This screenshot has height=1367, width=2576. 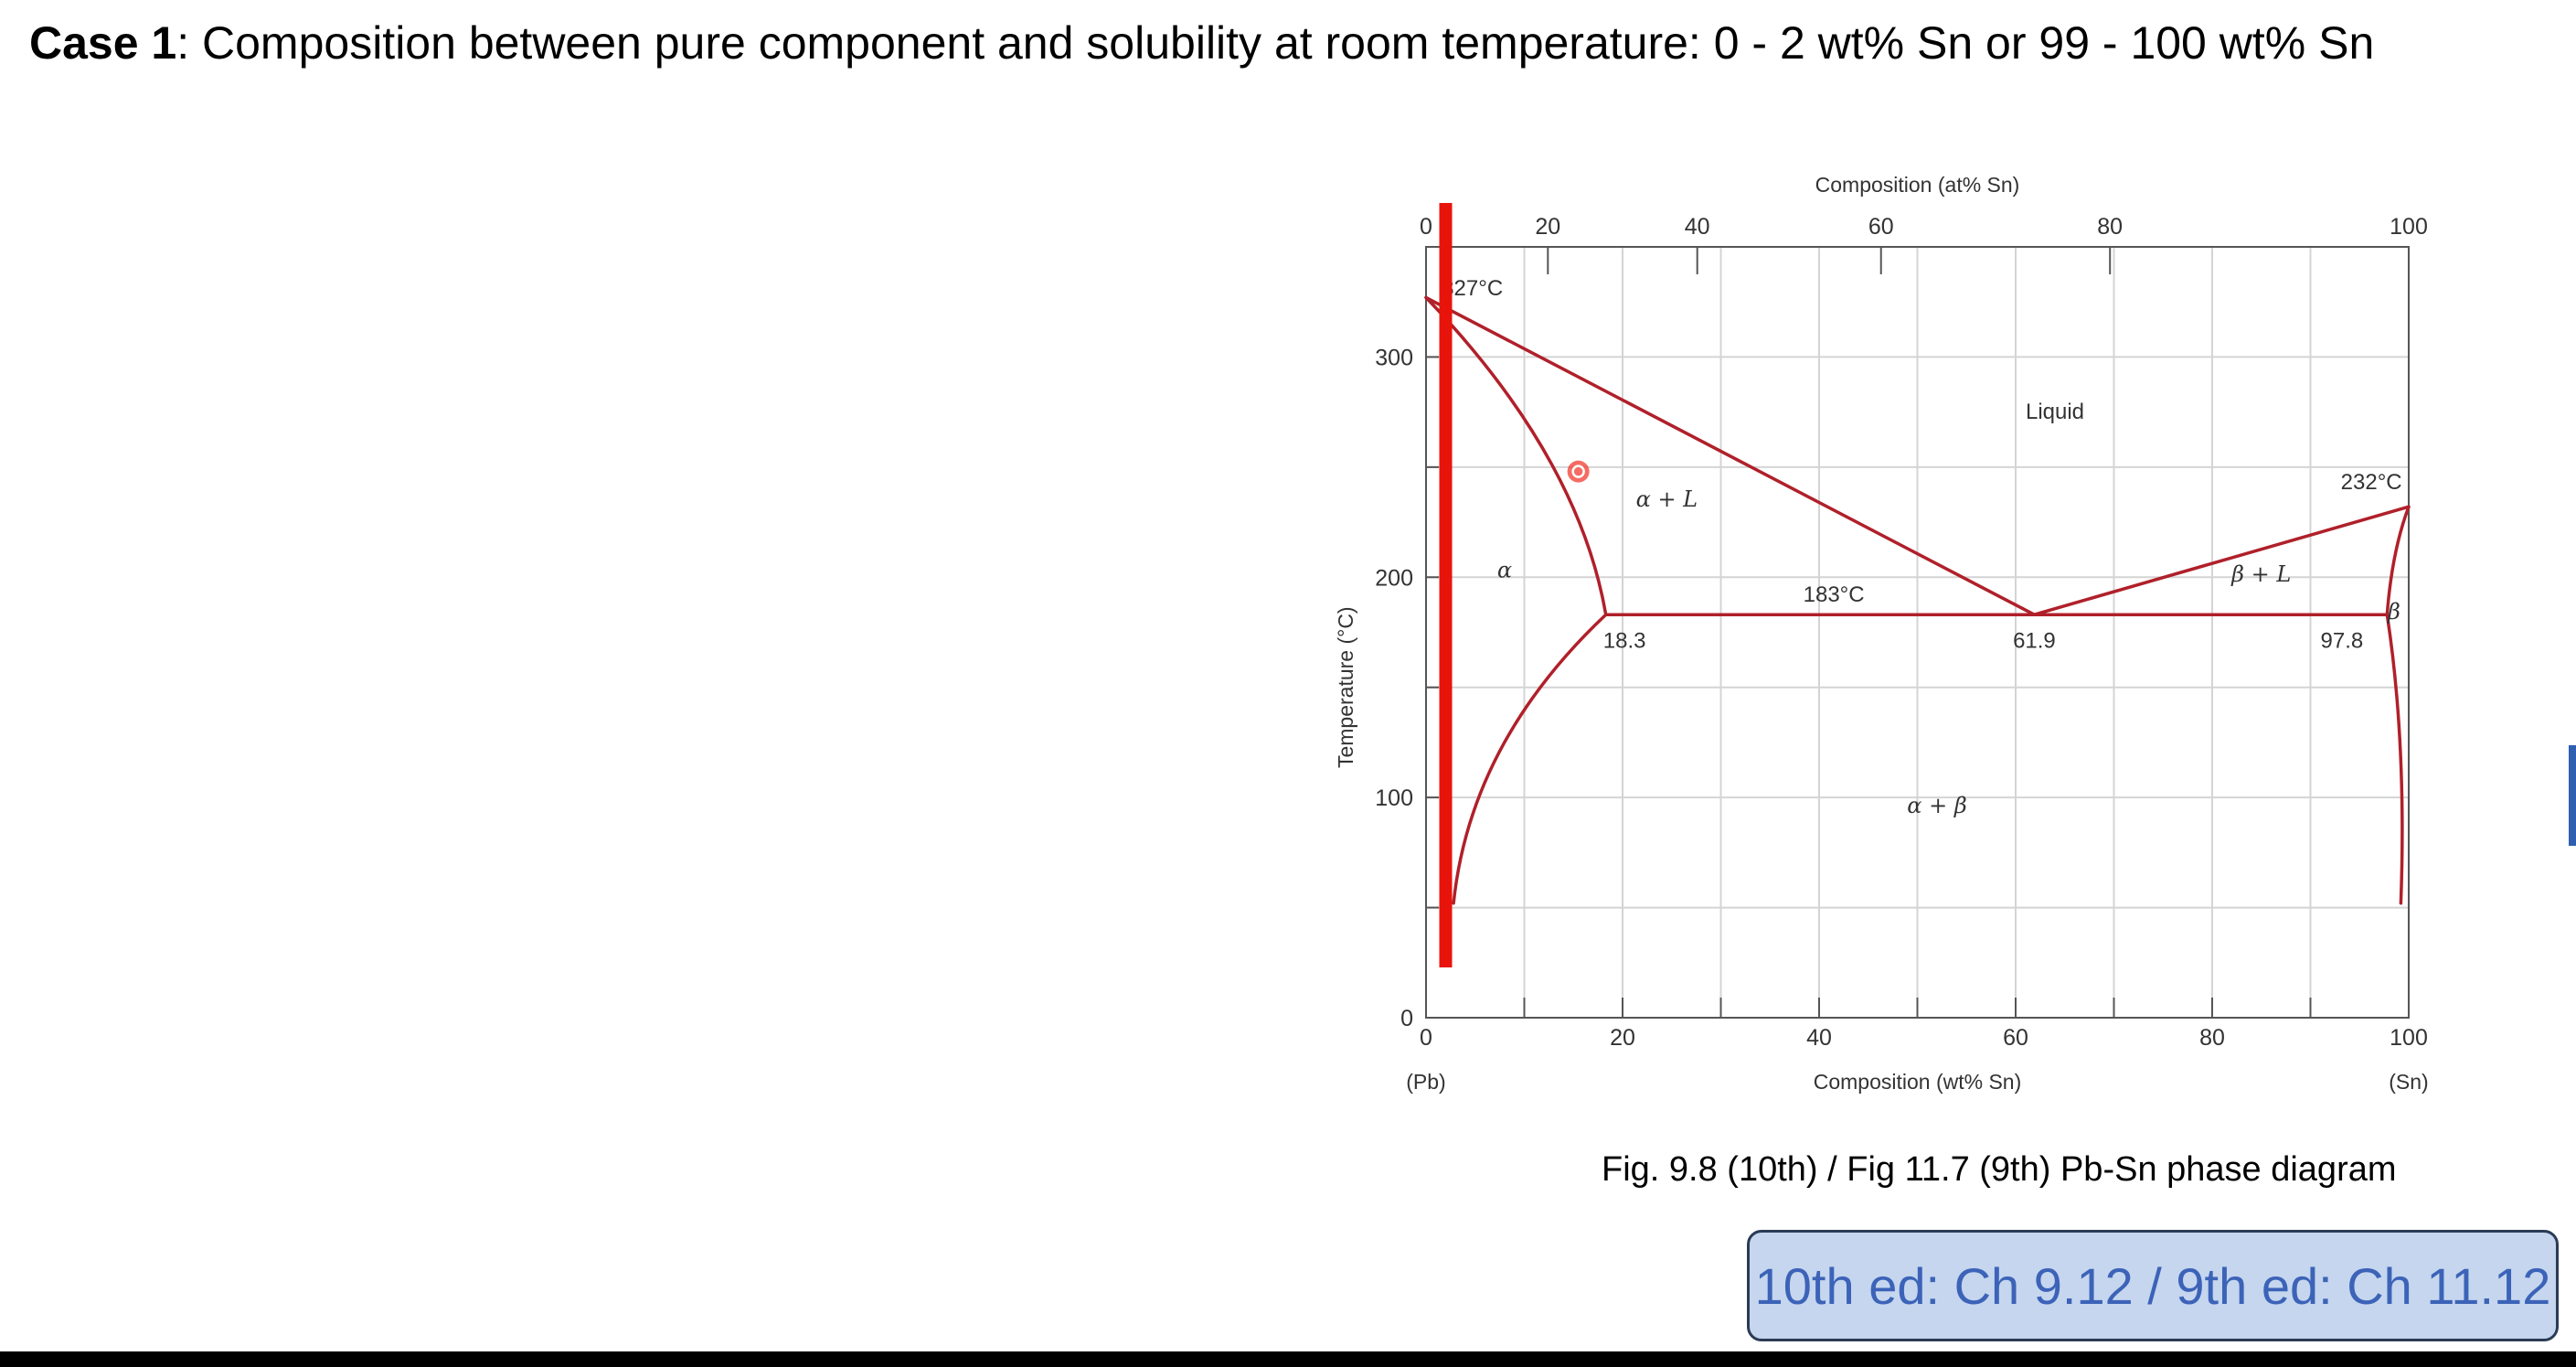 I want to click on chapter-reference-box: 10th ed: Ch 9.12 / 9th ed: Ch 11.12, so click(x=2153, y=1285).